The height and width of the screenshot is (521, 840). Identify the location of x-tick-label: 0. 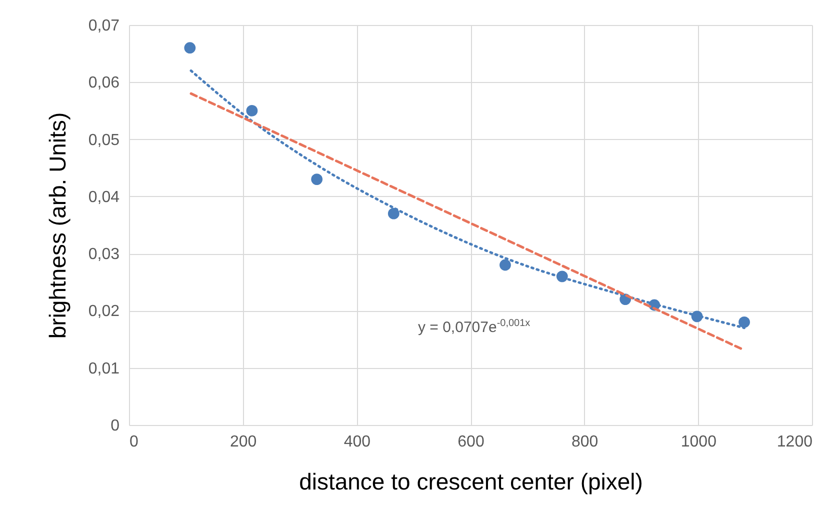
(134, 442).